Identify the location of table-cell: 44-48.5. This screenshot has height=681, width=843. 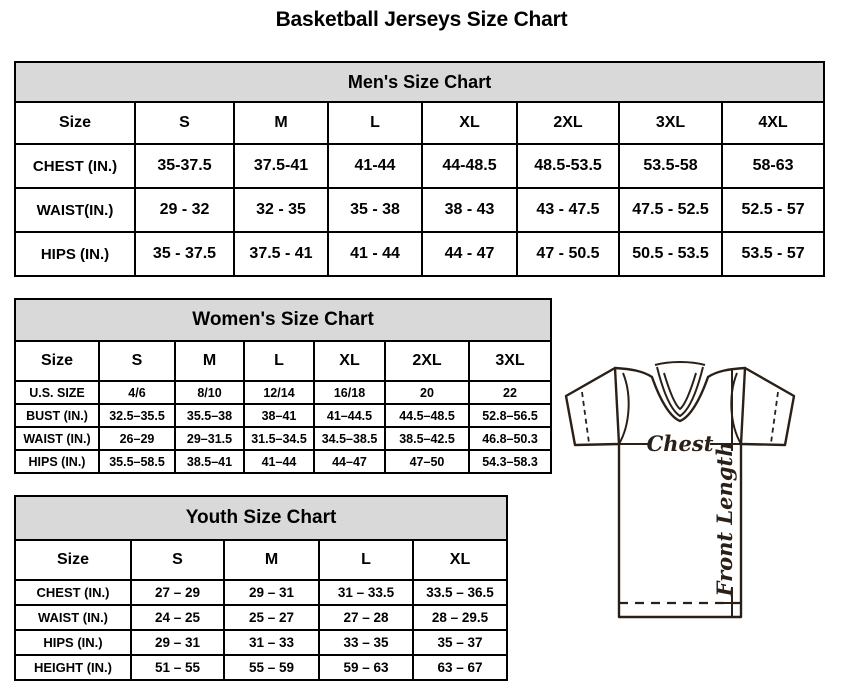
(469, 166).